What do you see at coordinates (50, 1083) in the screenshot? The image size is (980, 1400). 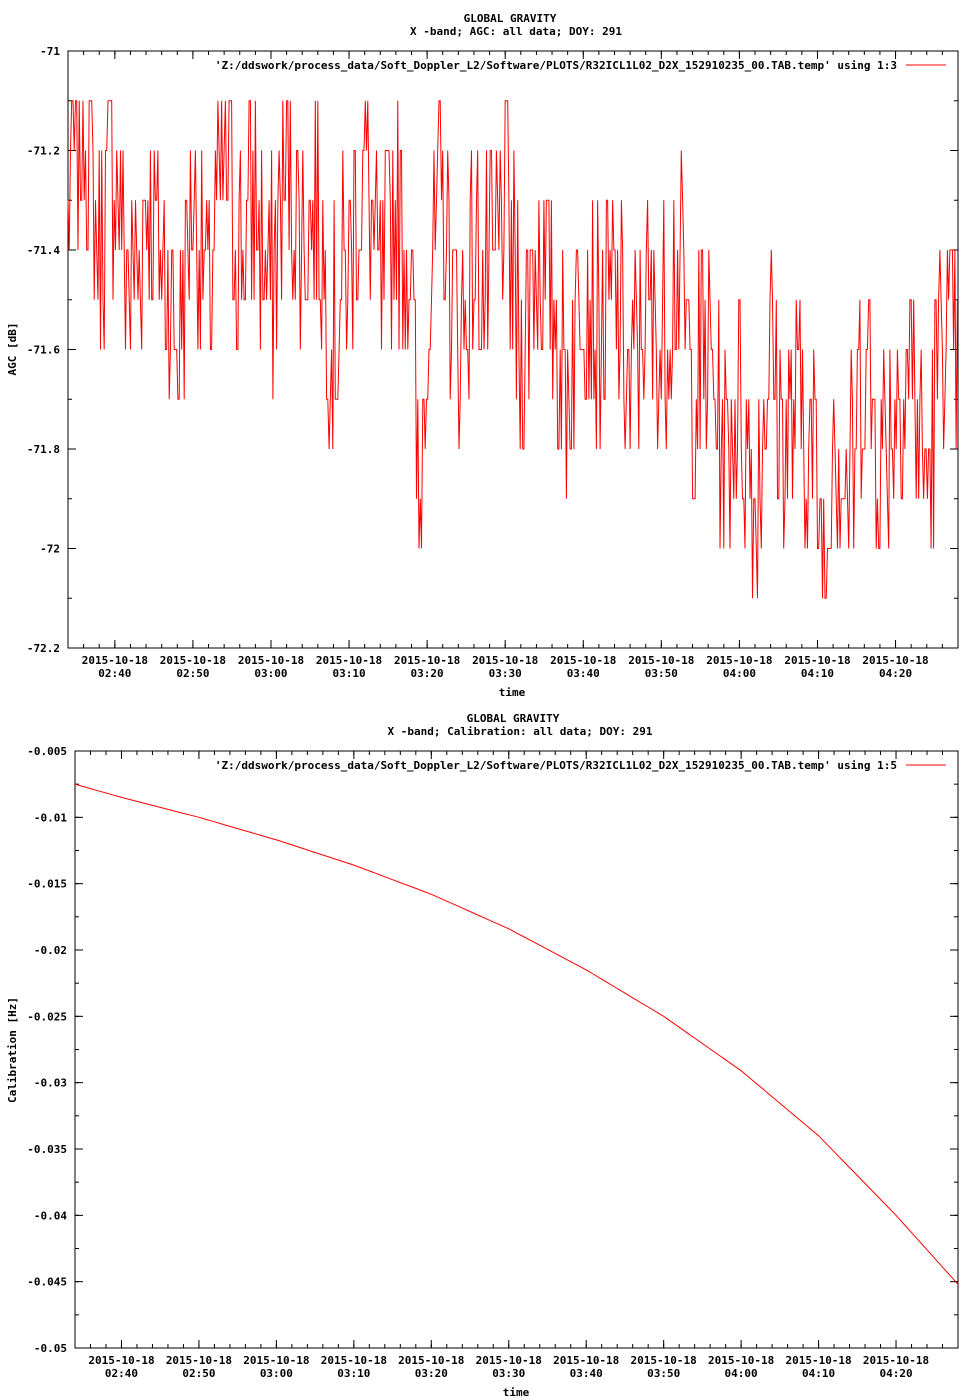 I see `y-tick-label: -0.03` at bounding box center [50, 1083].